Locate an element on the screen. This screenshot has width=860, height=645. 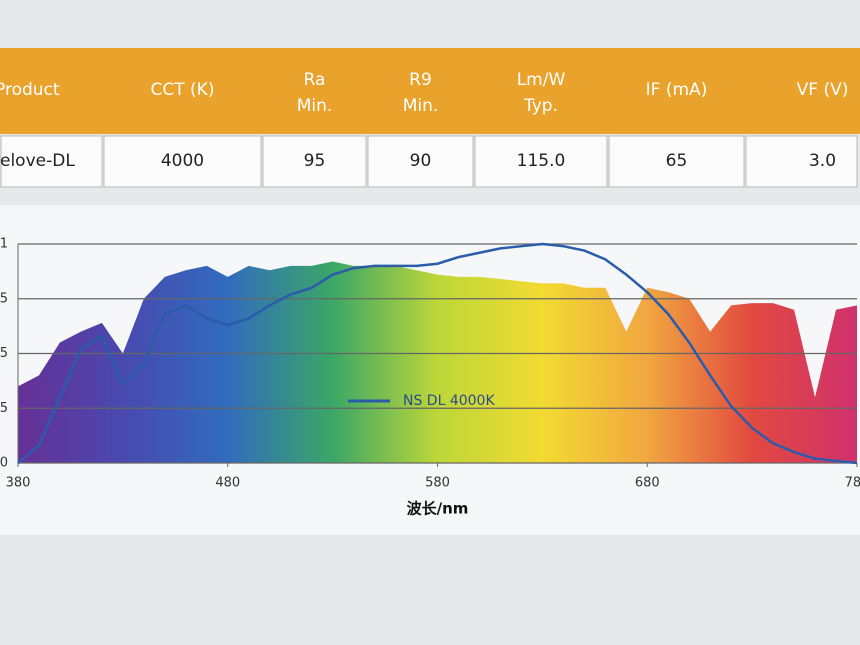
x-tick-label: 580 is located at coordinates (437, 483).